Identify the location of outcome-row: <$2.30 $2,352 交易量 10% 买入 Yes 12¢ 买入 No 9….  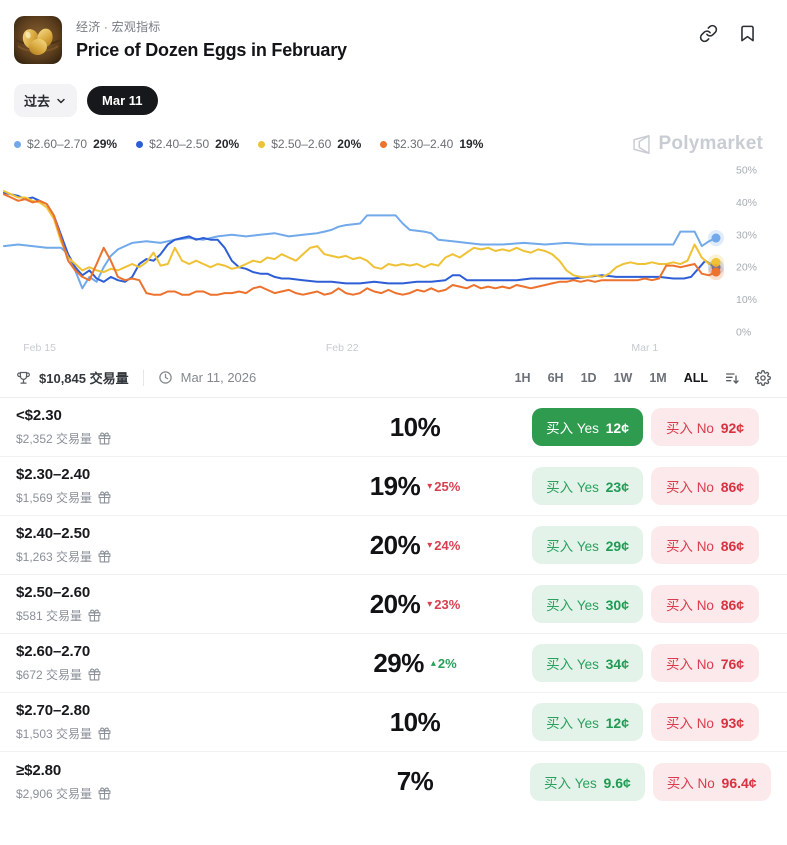
(393, 427).